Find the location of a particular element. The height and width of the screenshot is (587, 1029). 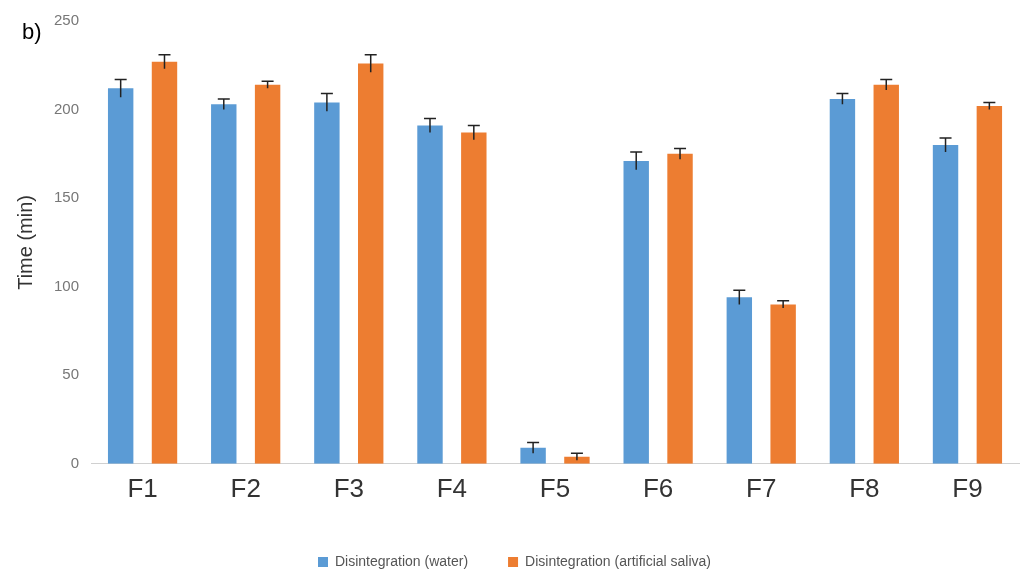

legend-label: Disintegration (water) is located at coordinates (402, 560).